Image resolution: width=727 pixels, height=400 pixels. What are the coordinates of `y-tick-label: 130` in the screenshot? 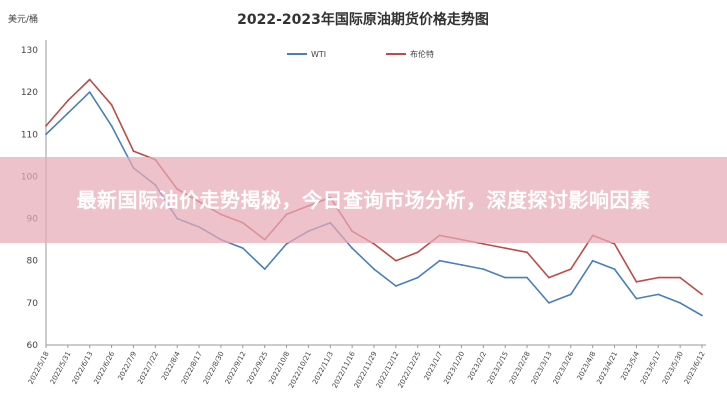 It's located at (29, 51).